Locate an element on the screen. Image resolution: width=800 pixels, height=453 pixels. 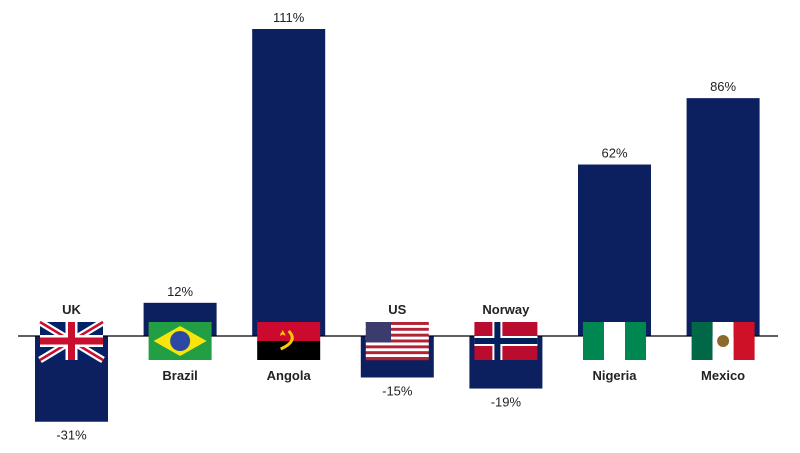
bar-group-angola: 111% Angola is located at coordinates (289, 196).